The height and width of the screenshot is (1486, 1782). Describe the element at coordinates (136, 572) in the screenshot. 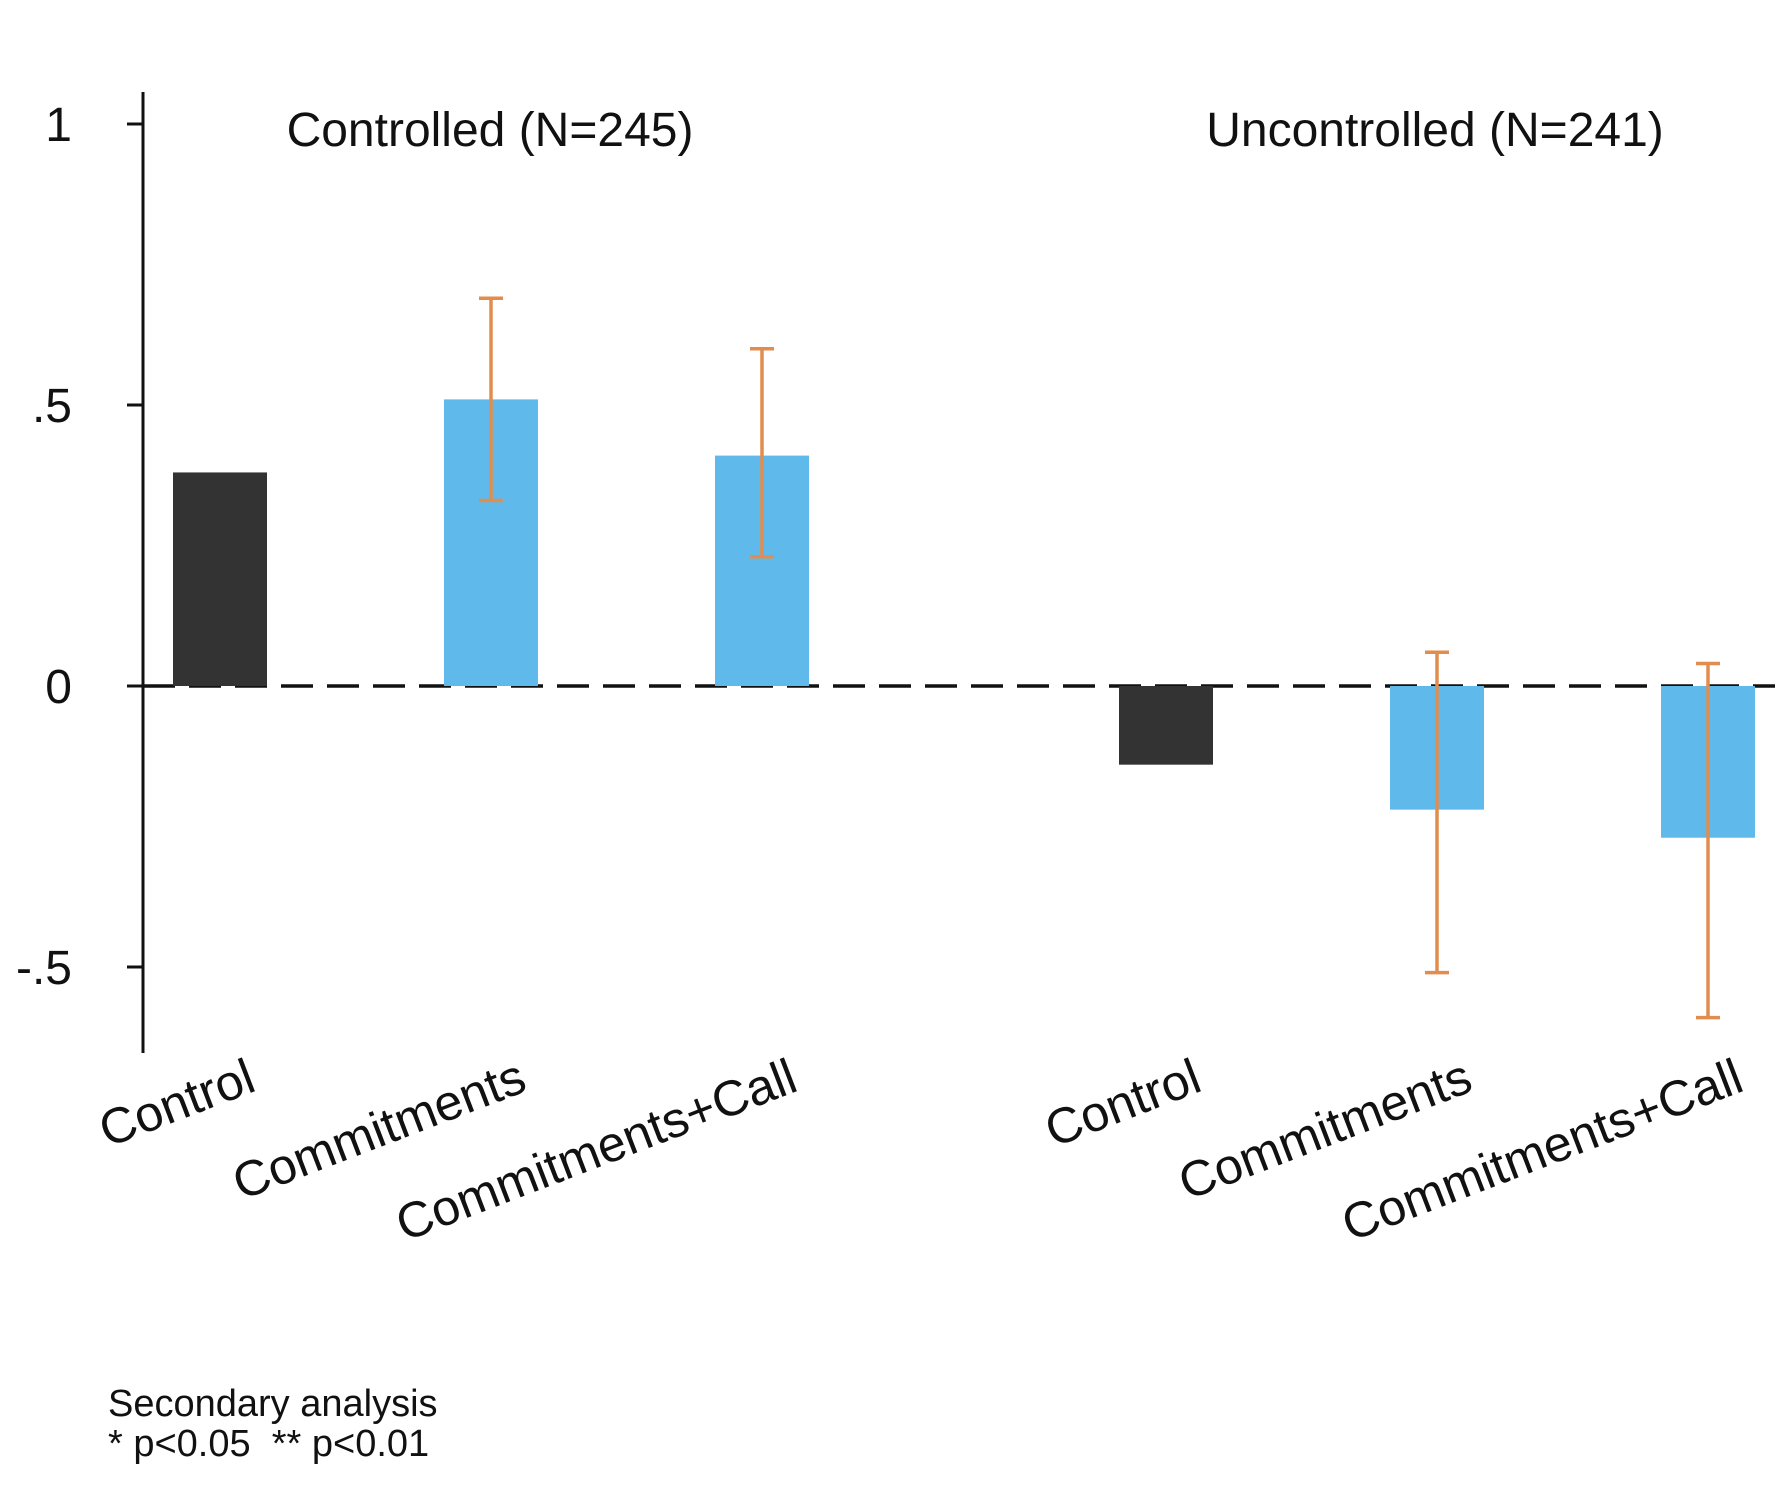

I see `axis-layer` at that location.